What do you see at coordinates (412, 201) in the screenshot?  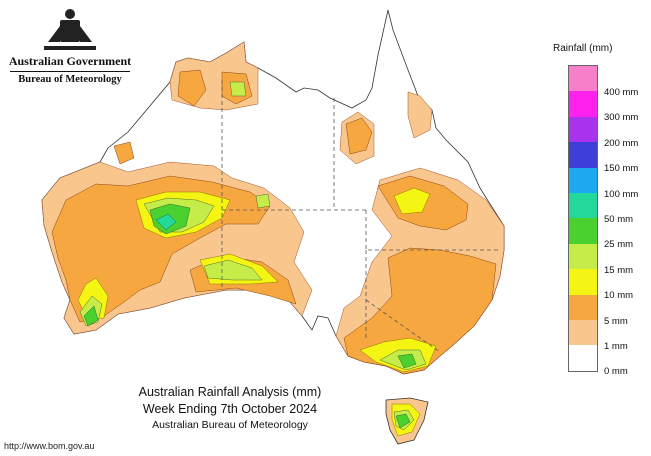 I see `zone-10-15mm-queensland` at bounding box center [412, 201].